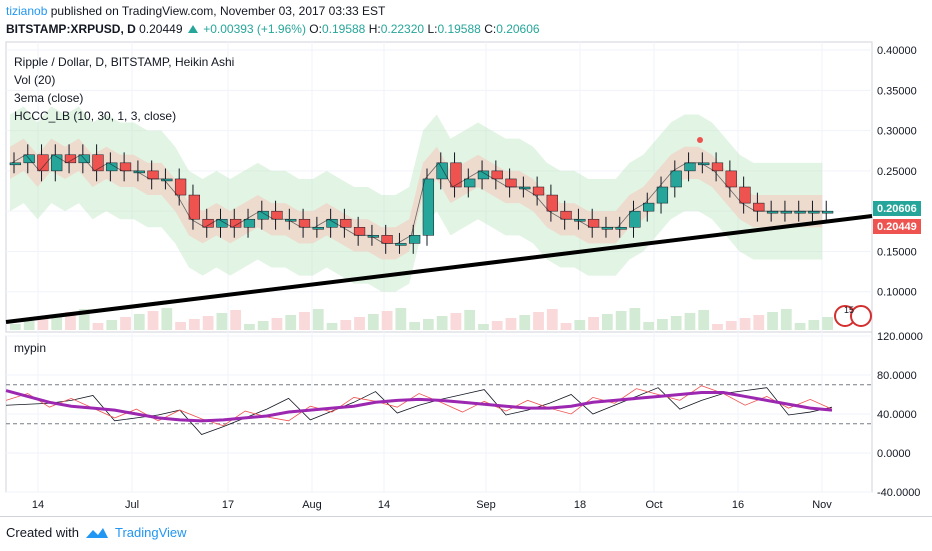 The image size is (932, 551). I want to click on oscillator-title: mypin, so click(30, 348).